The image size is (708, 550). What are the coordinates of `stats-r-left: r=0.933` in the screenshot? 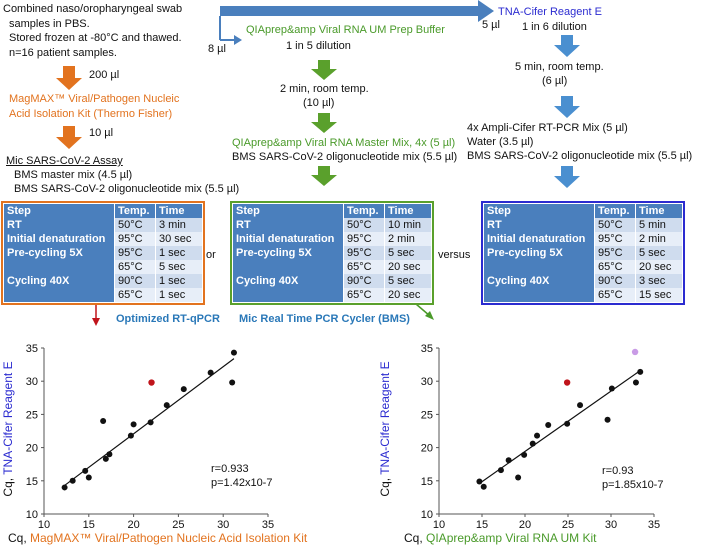 It's located at (230, 469).